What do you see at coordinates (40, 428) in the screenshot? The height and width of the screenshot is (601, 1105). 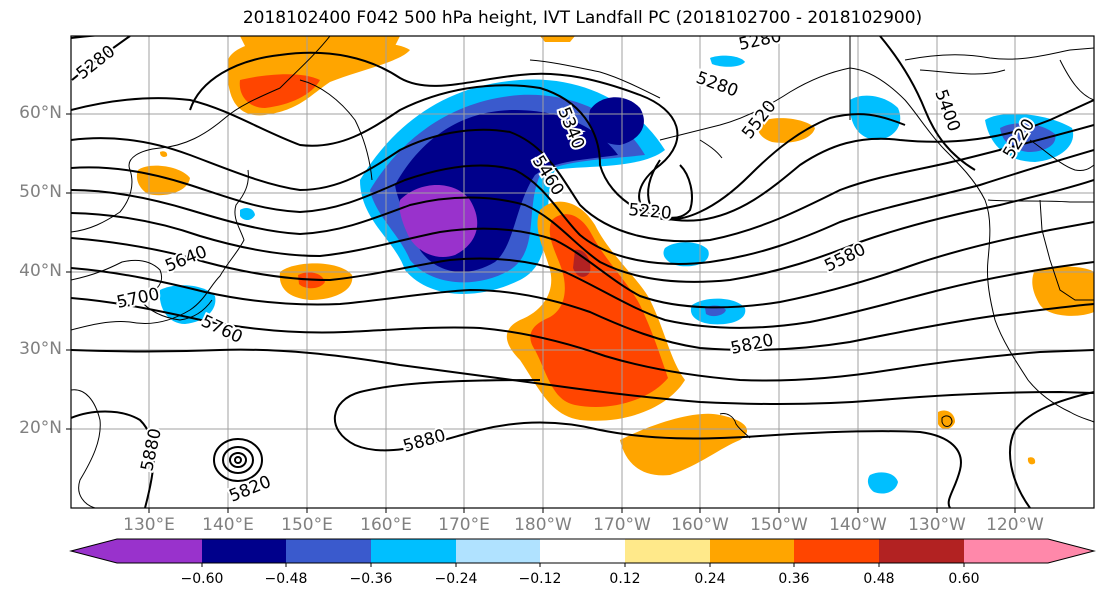 I see `lat-label: 20°N` at bounding box center [40, 428].